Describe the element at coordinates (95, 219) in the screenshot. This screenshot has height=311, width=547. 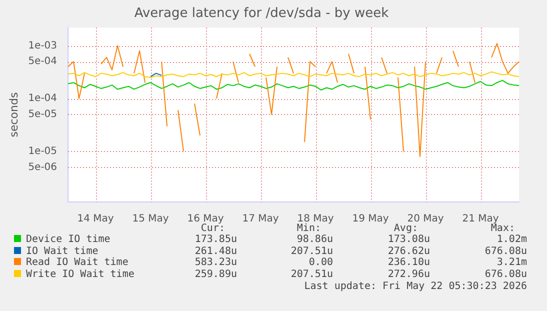
I see `x-tick-label: 14 May` at that location.